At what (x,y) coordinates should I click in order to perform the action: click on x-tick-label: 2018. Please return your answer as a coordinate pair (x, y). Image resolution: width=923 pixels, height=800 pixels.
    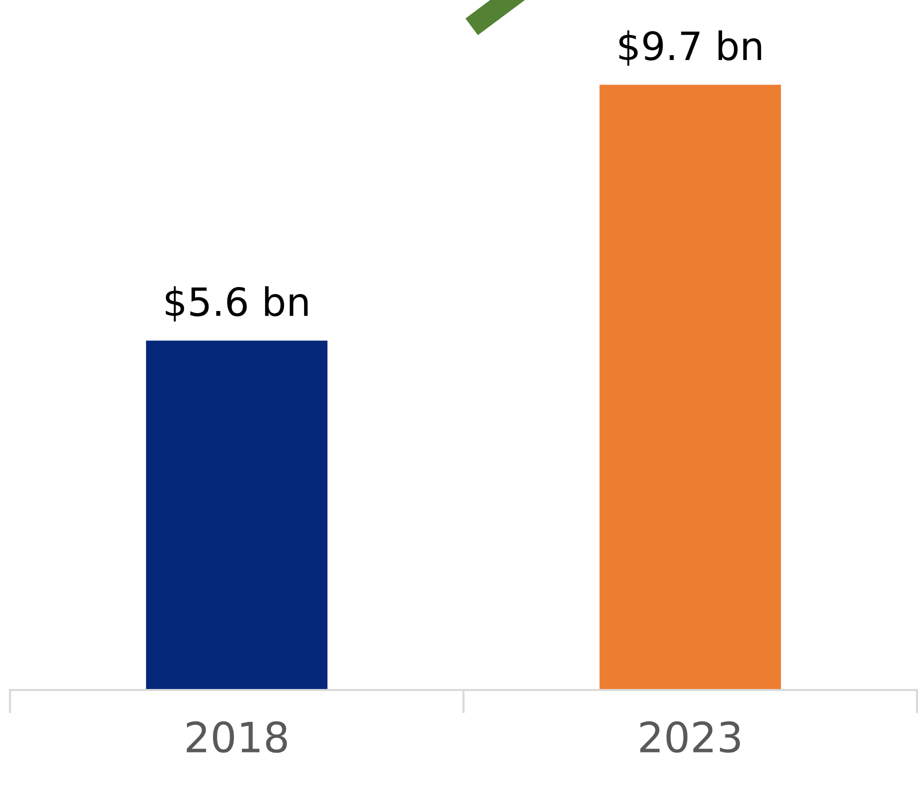
    Looking at the image, I should click on (236, 737).